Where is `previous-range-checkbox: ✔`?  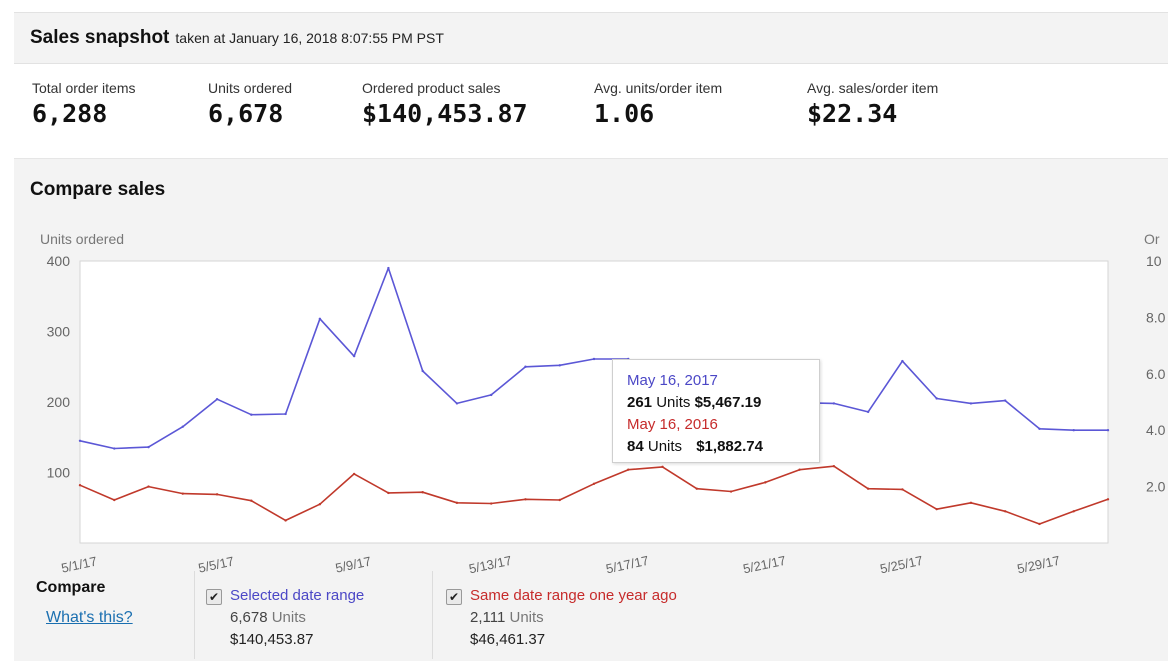 previous-range-checkbox: ✔ is located at coordinates (454, 597).